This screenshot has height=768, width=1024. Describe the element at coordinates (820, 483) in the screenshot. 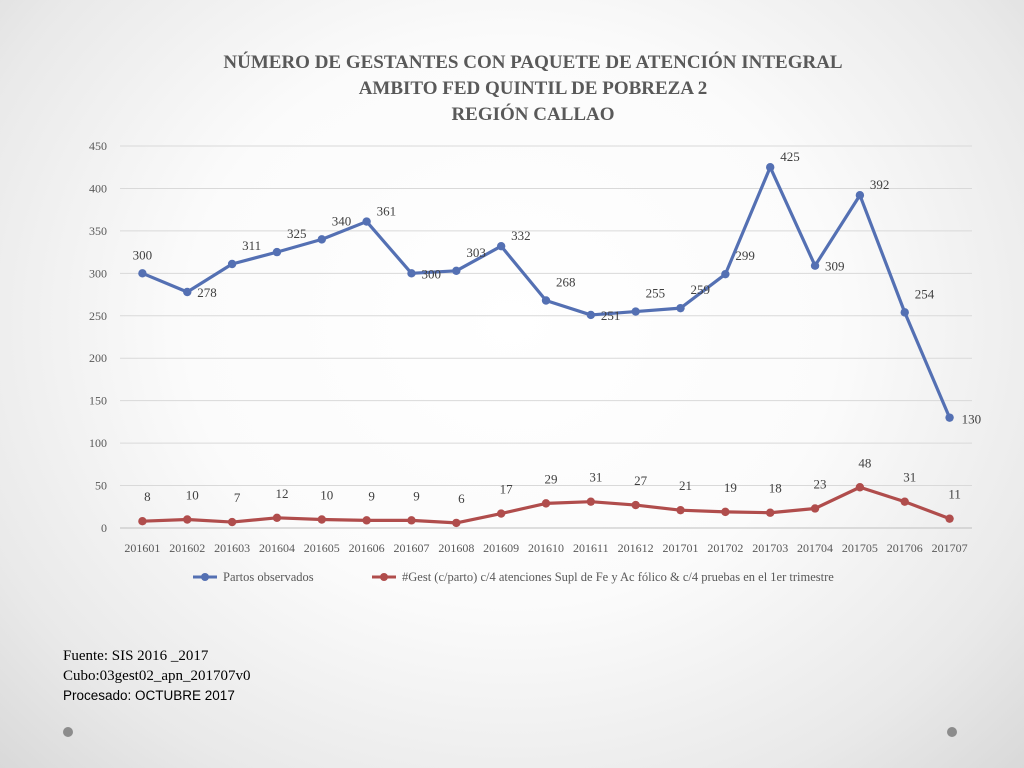

I see `data-label: 23` at that location.